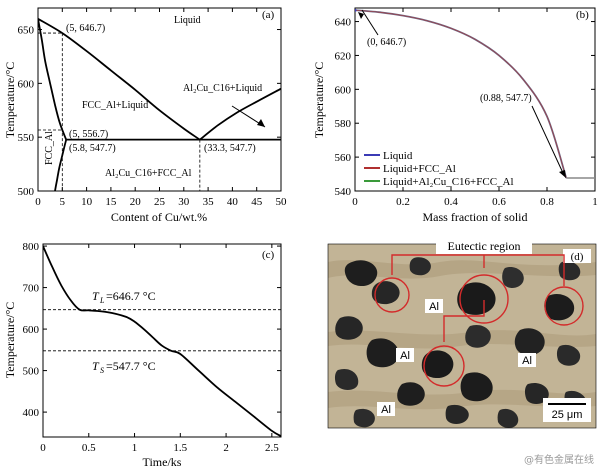  I want to click on annot-c-ts-symbol: T, so click(96, 366).